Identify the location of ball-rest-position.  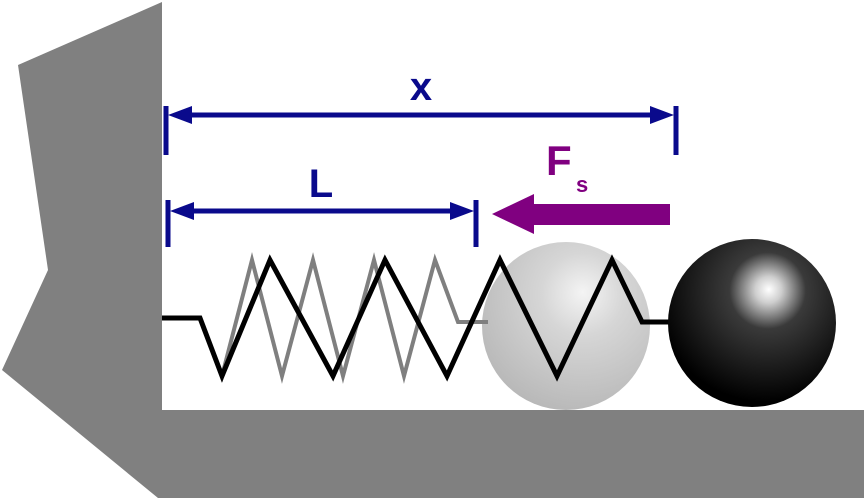
(566, 326).